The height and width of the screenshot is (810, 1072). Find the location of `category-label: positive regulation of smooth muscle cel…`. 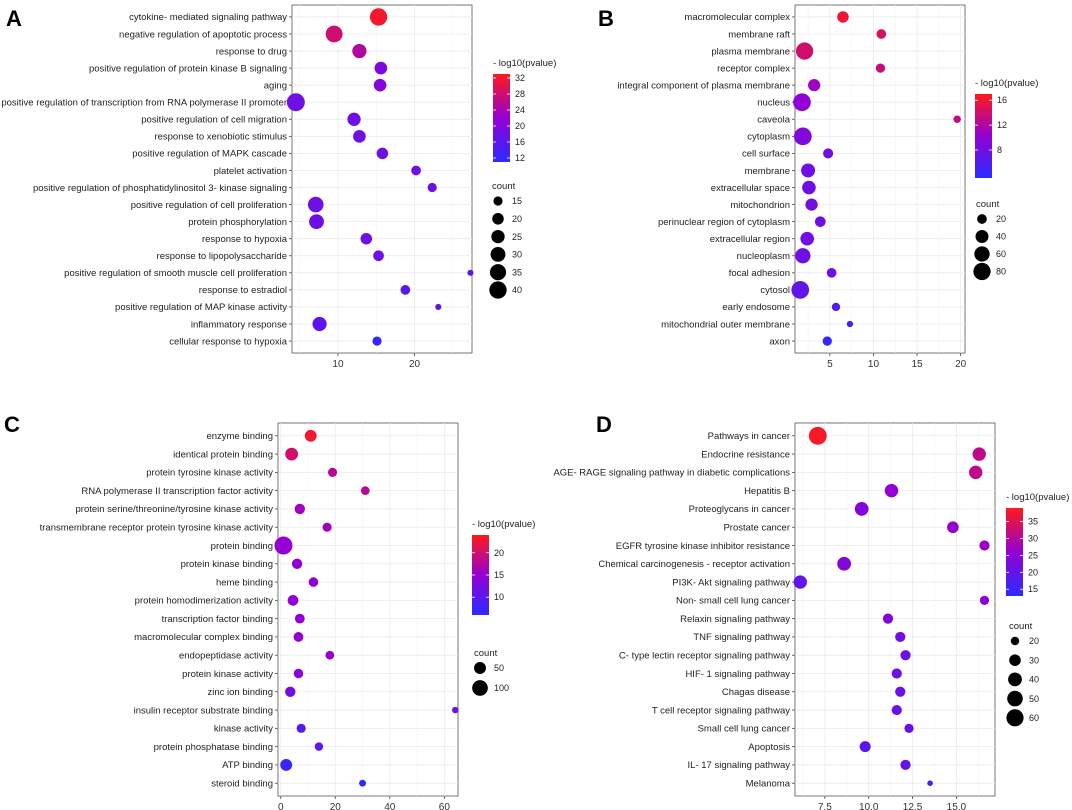

category-label: positive regulation of smooth muscle cel… is located at coordinates (175, 273).